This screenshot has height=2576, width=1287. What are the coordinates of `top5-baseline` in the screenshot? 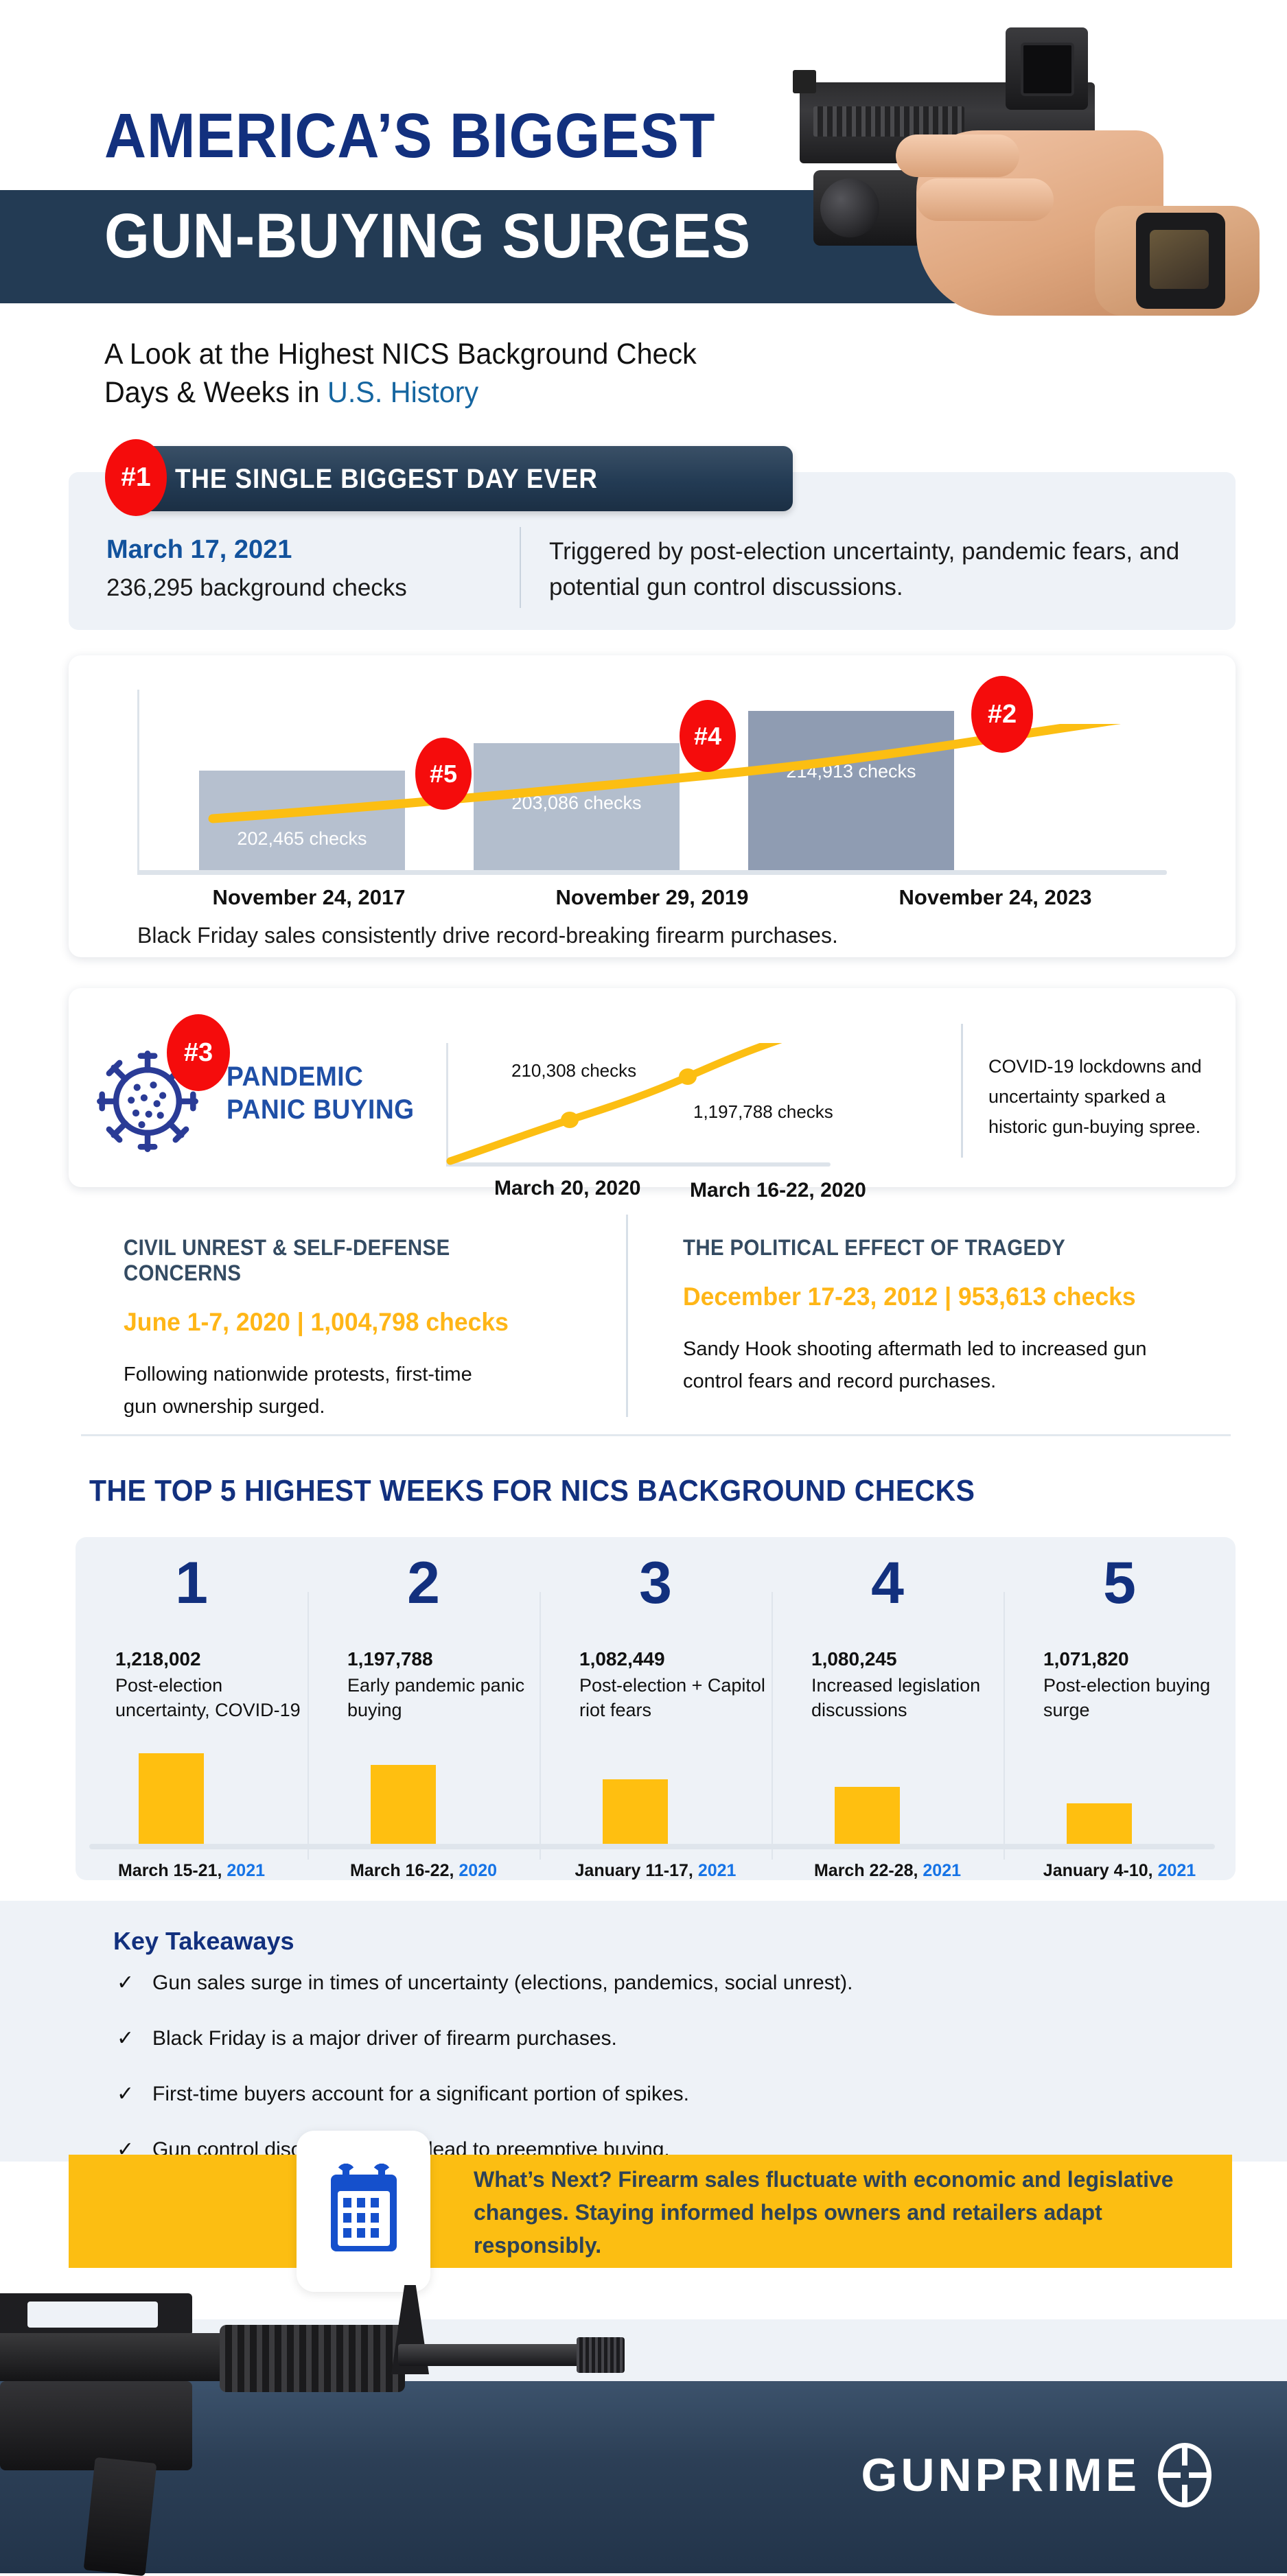 It's located at (652, 1846).